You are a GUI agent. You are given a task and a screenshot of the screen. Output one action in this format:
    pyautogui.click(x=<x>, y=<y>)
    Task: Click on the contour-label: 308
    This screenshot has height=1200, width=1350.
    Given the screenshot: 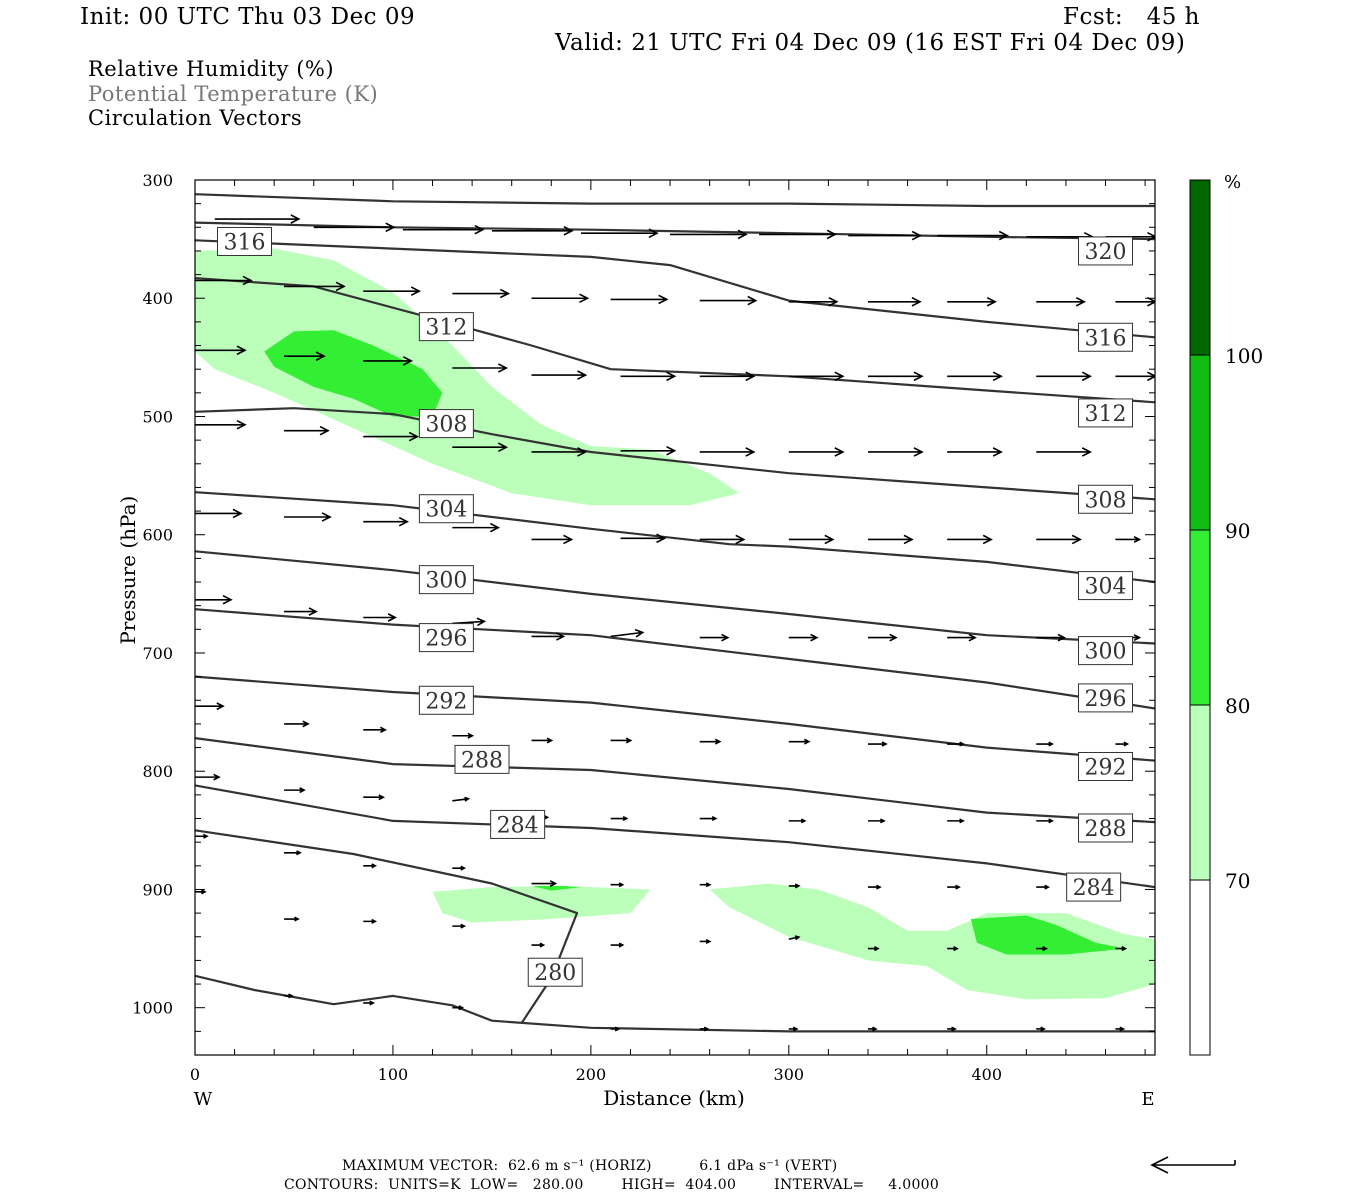 What is the action you would take?
    pyautogui.click(x=1106, y=500)
    